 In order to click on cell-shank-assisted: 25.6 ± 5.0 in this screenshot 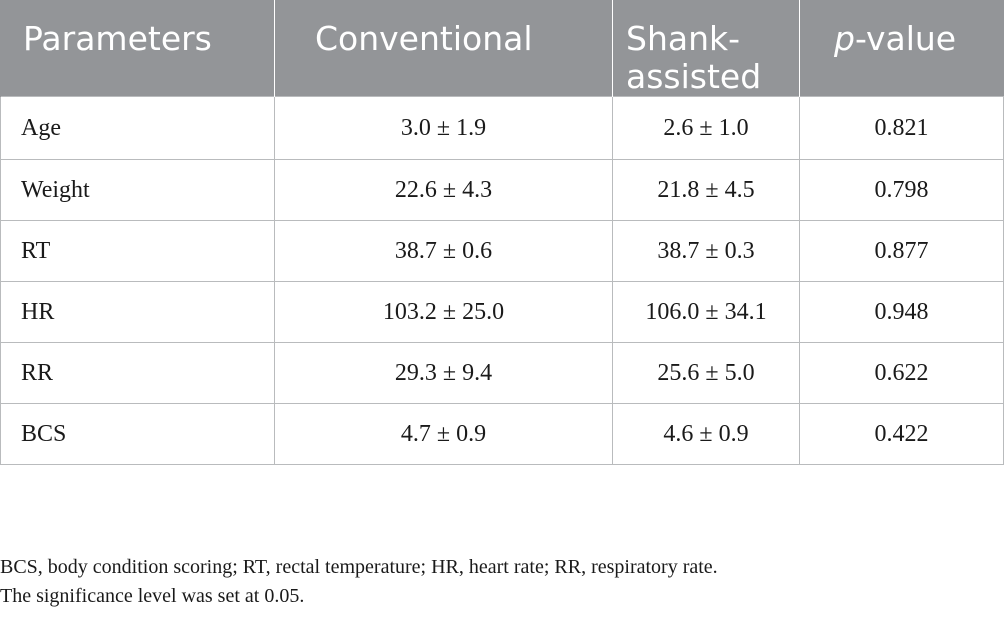, I will do `click(706, 373)`.